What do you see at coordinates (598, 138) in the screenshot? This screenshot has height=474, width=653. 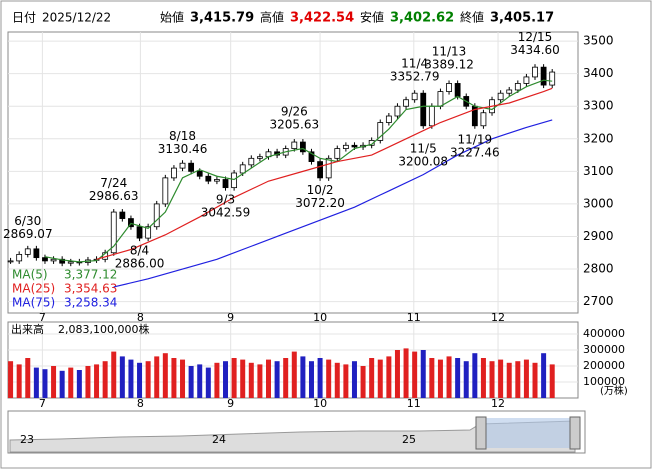 I see `y-tick-label: 3200` at bounding box center [598, 138].